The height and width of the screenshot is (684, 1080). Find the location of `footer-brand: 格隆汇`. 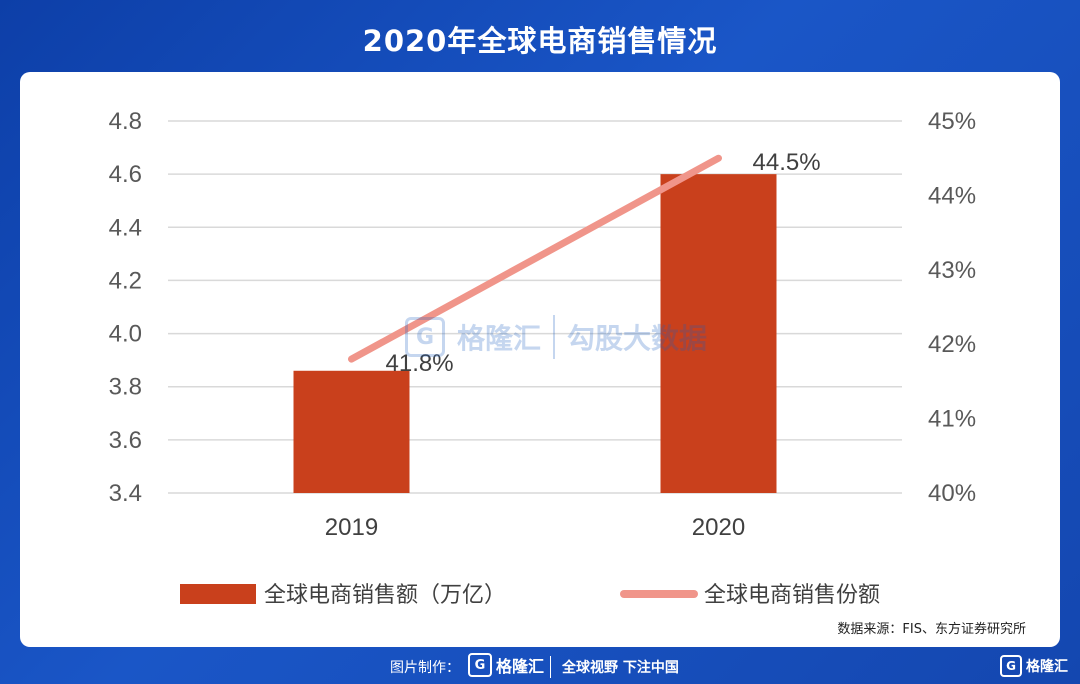

footer-brand: 格隆汇 is located at coordinates (520, 666).